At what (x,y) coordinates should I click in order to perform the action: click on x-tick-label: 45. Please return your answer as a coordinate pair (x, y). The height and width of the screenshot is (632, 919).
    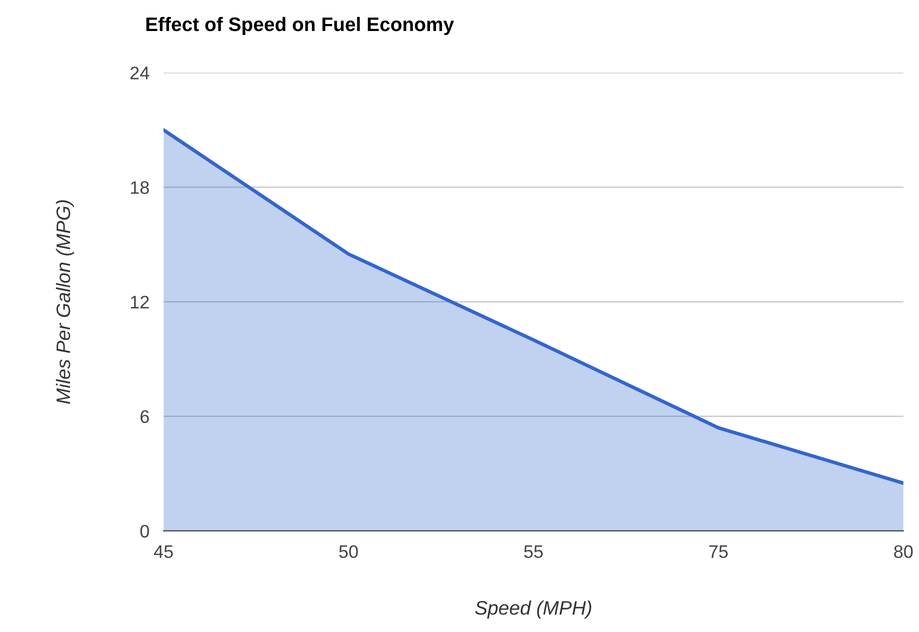
    Looking at the image, I should click on (163, 551).